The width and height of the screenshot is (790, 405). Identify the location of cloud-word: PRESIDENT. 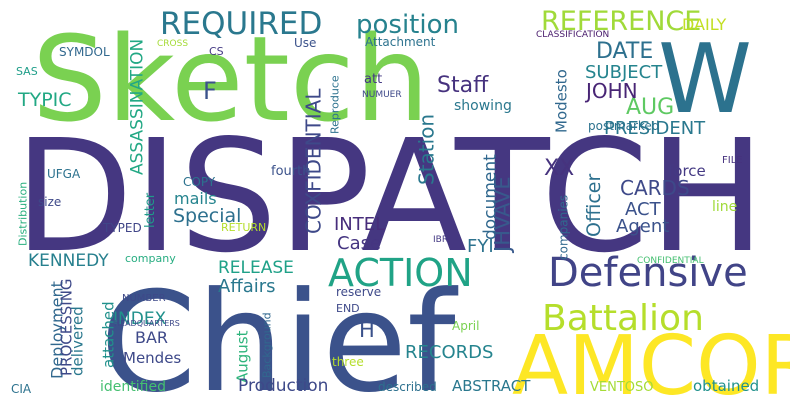
(655, 128).